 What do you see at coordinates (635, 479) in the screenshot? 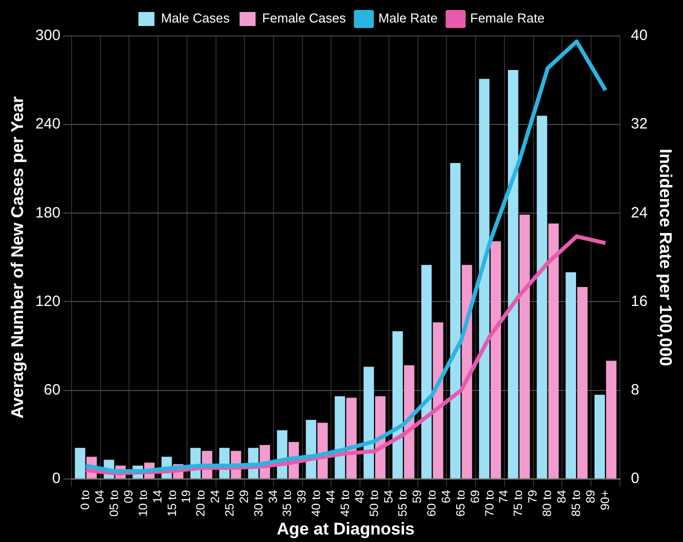
I see `y2-tick-label: 0` at bounding box center [635, 479].